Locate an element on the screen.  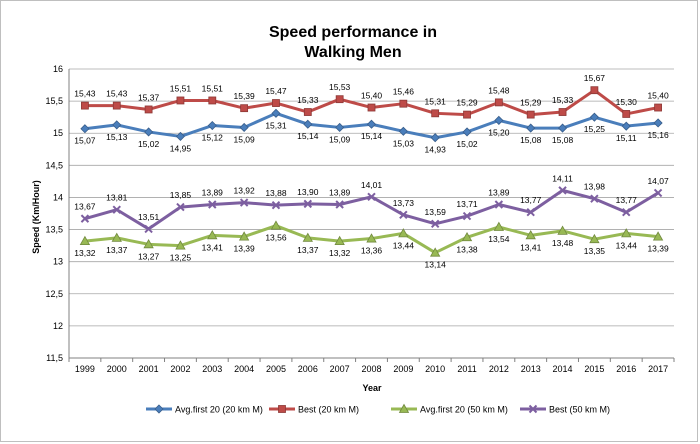
x-tick-label: 2000 is located at coordinates (117, 369).